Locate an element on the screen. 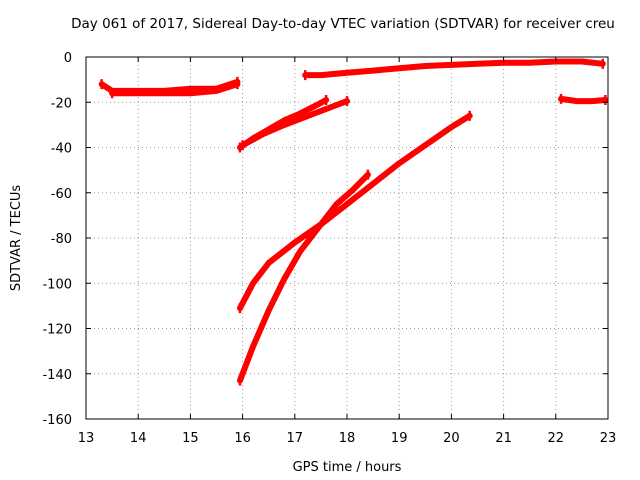 This screenshot has width=640, height=480. series-3-line is located at coordinates (454, 68).